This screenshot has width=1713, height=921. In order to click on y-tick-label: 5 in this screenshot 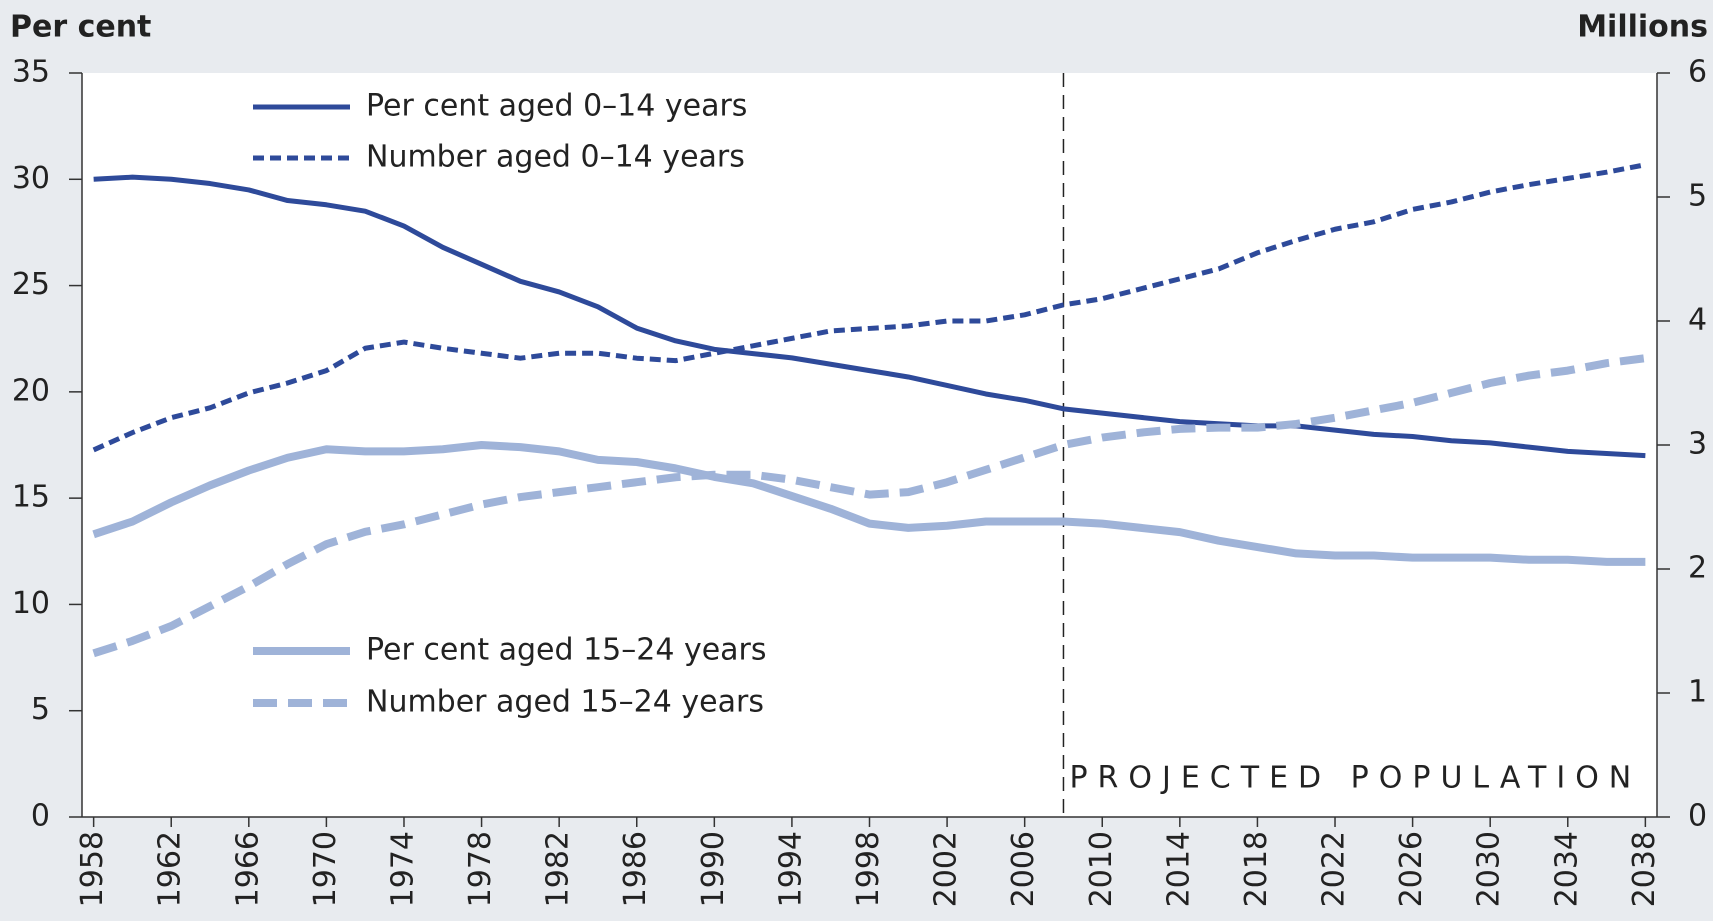, I will do `click(40, 709)`.